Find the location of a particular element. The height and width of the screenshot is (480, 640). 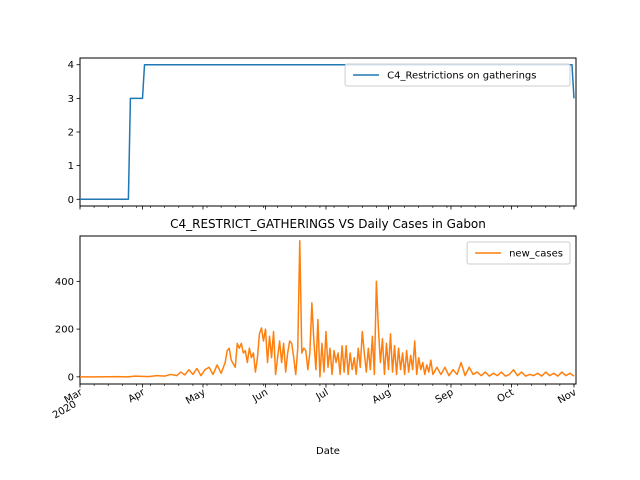

bottom-legend-box is located at coordinates (518, 253).